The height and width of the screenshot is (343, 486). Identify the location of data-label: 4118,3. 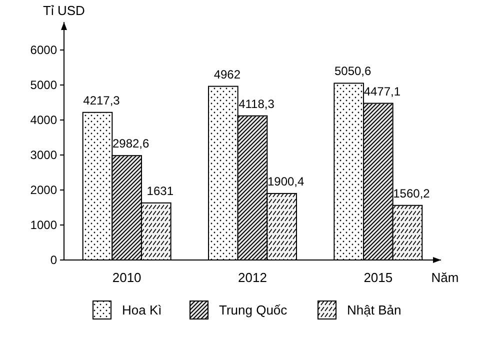
(256, 103).